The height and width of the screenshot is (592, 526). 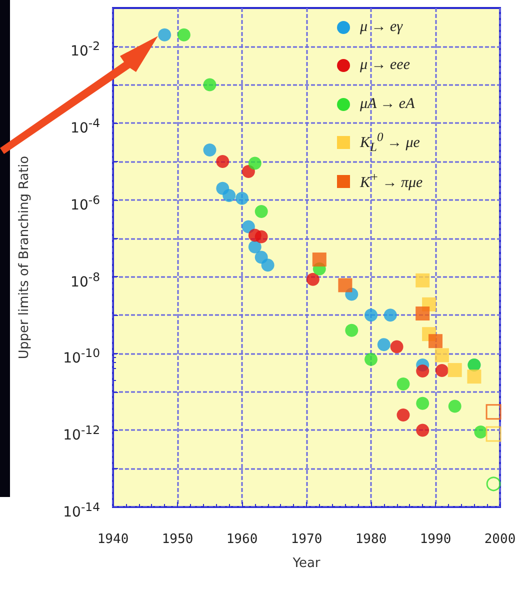 What do you see at coordinates (391, 181) in the screenshot?
I see `legend-label: K$^{+}$ → πμe` at bounding box center [391, 181].